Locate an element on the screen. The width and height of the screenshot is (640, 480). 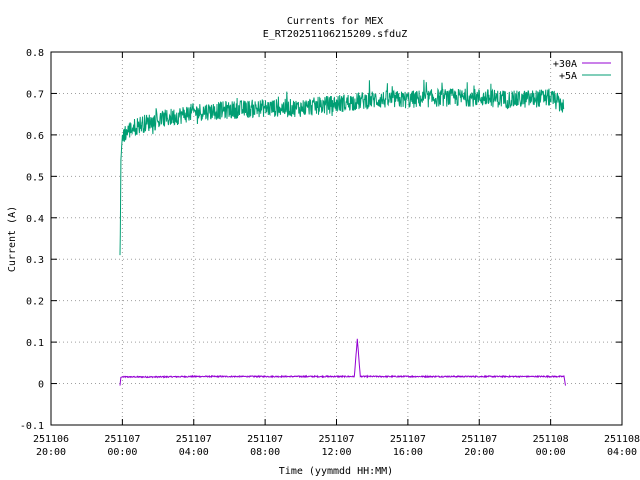
y-axis-label: Current (A) is located at coordinates (12, 239).